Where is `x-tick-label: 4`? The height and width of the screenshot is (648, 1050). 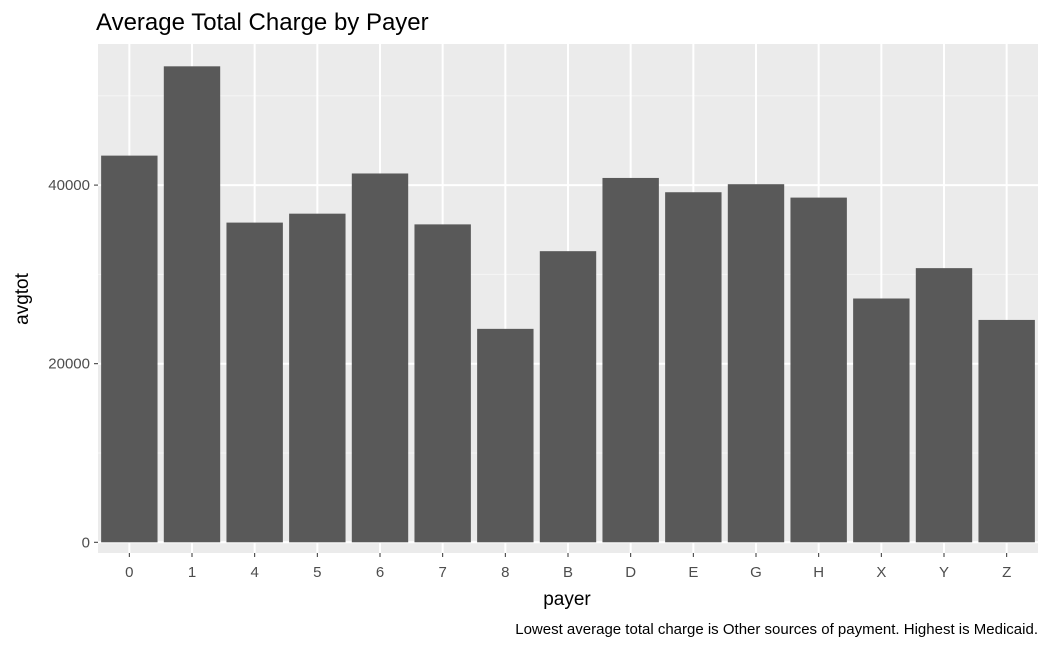
x-tick-label: 4 is located at coordinates (254, 572).